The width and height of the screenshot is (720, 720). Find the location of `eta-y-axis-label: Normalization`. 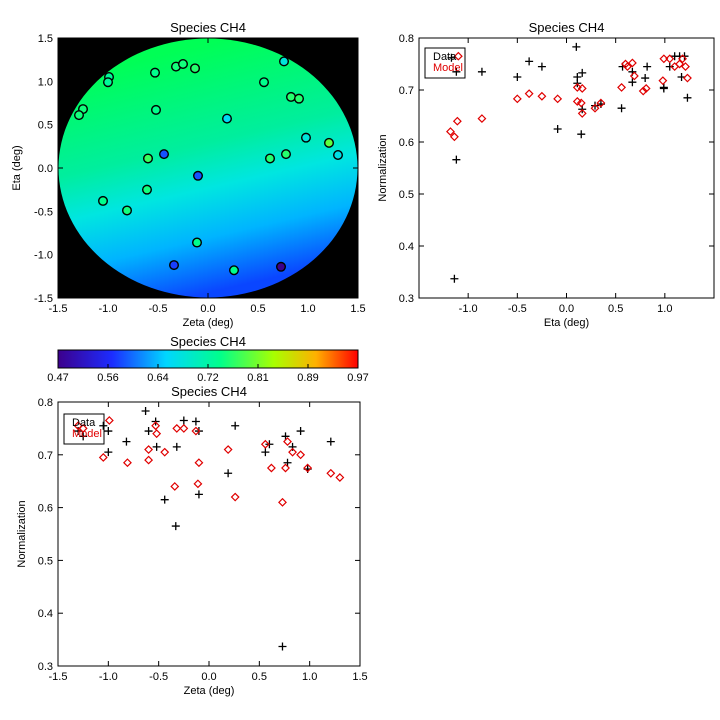

eta-y-axis-label: Normalization is located at coordinates (383, 167).